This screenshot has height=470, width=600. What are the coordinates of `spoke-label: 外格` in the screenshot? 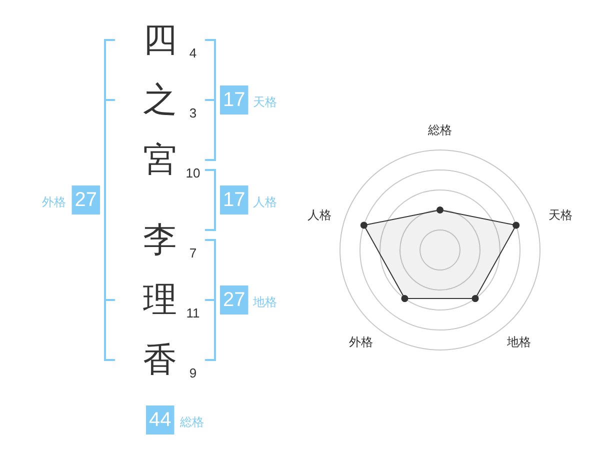 It's located at (360, 342).